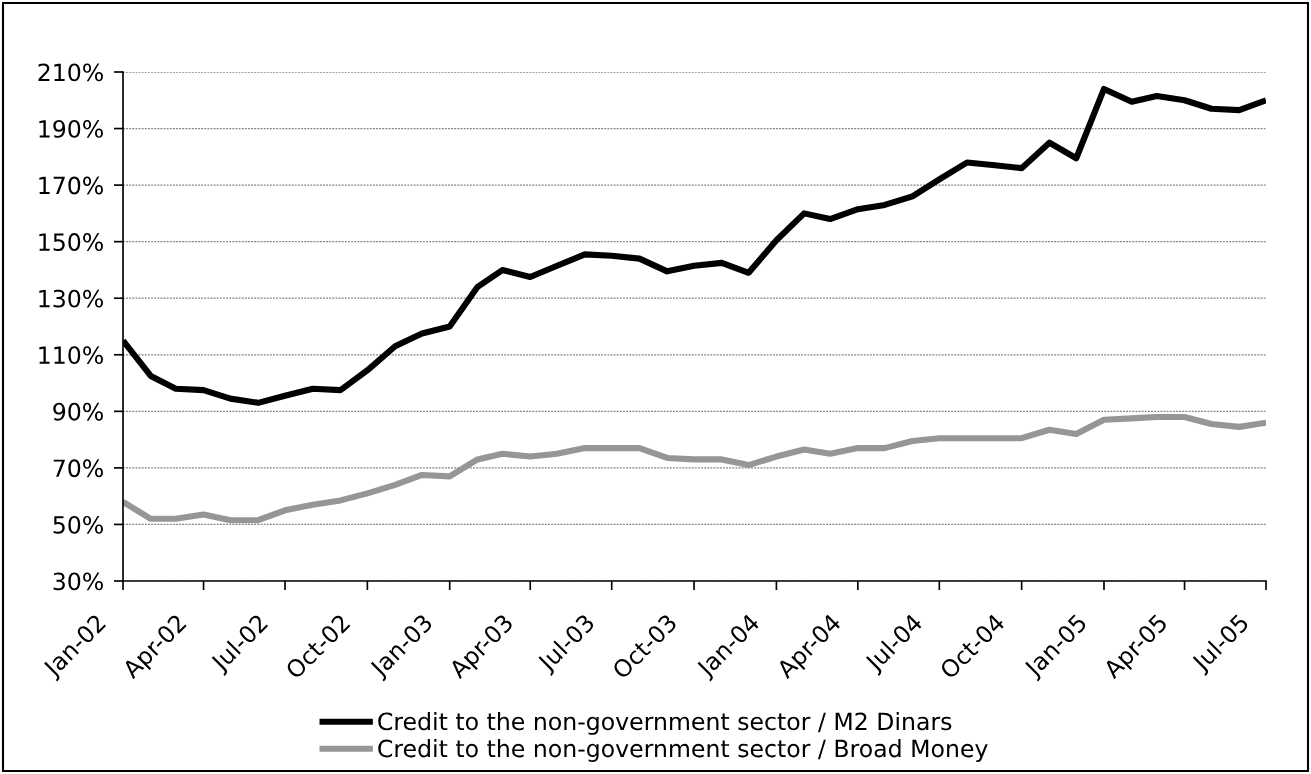 This screenshot has width=1311, height=774. What do you see at coordinates (71, 355) in the screenshot?
I see `y-tick-label: 110%` at bounding box center [71, 355].